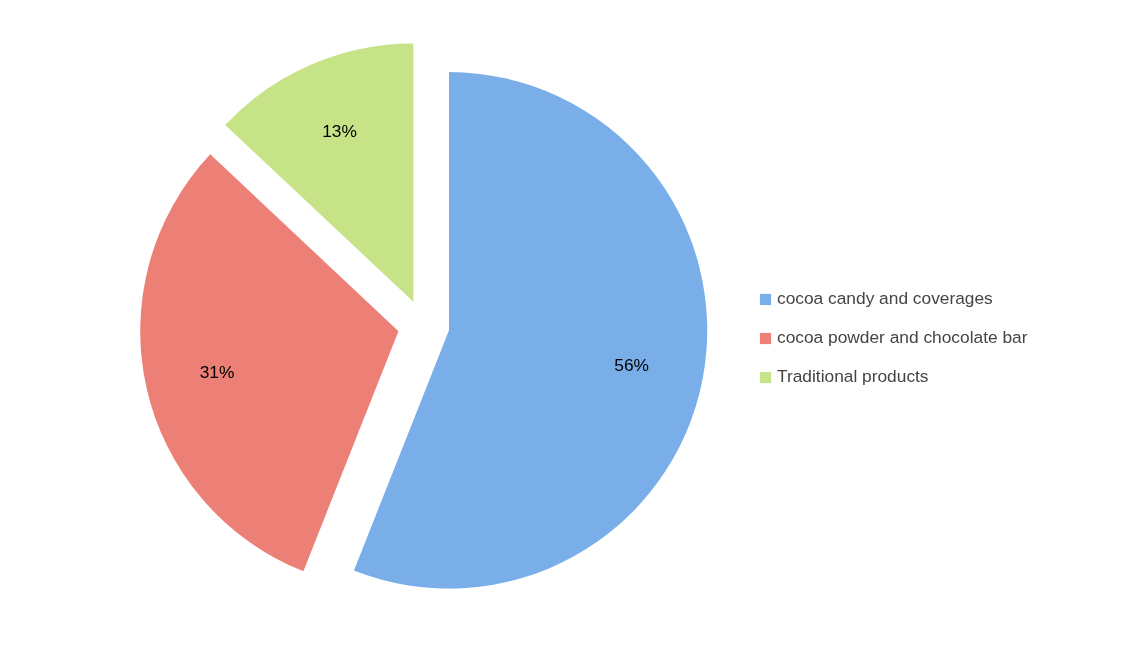 This screenshot has width=1130, height=657. What do you see at coordinates (853, 376) in the screenshot?
I see `legend-label: Traditional products` at bounding box center [853, 376].